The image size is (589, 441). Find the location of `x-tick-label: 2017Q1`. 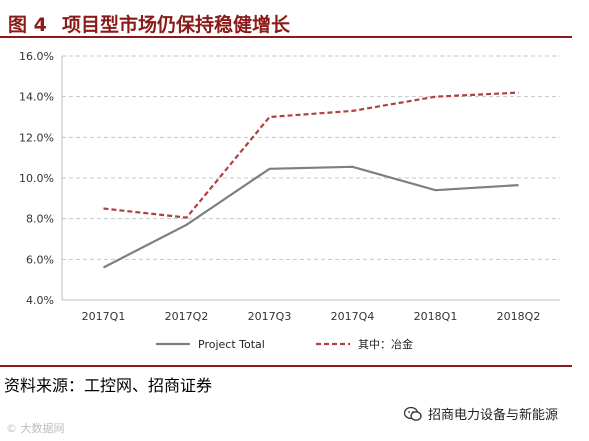

x-tick-label: 2017Q1 is located at coordinates (104, 316).